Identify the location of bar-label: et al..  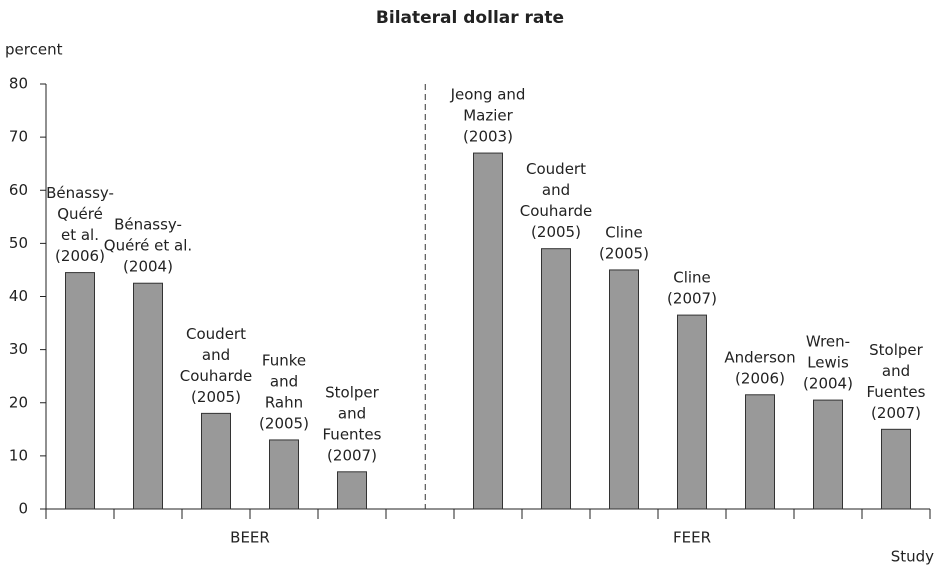
(80, 235).